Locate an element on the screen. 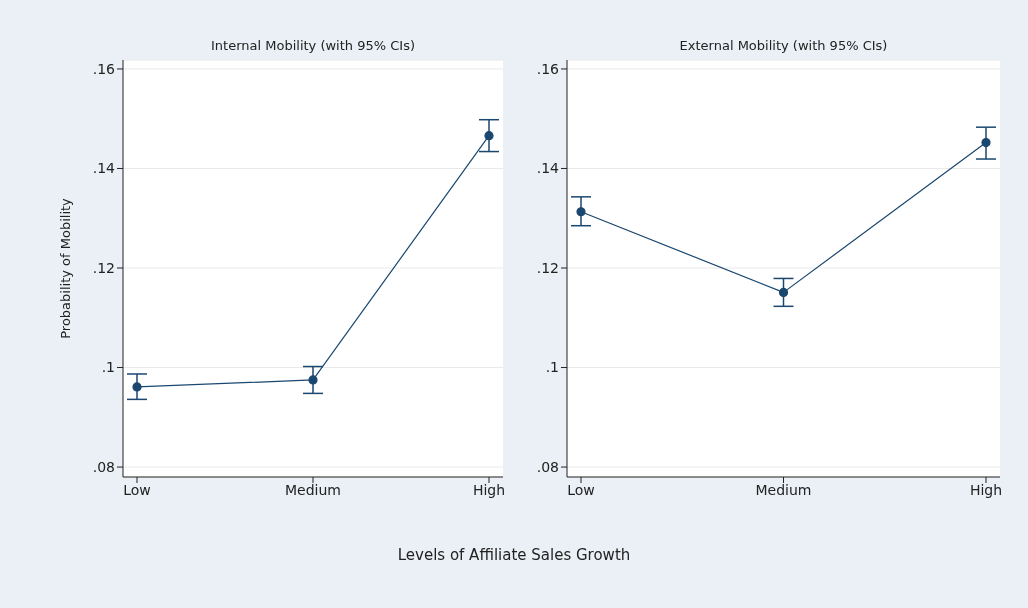 Image resolution: width=1028 pixels, height=608 pixels. x-axis-title: Levels of Affiliate Sales Growth is located at coordinates (514, 555).